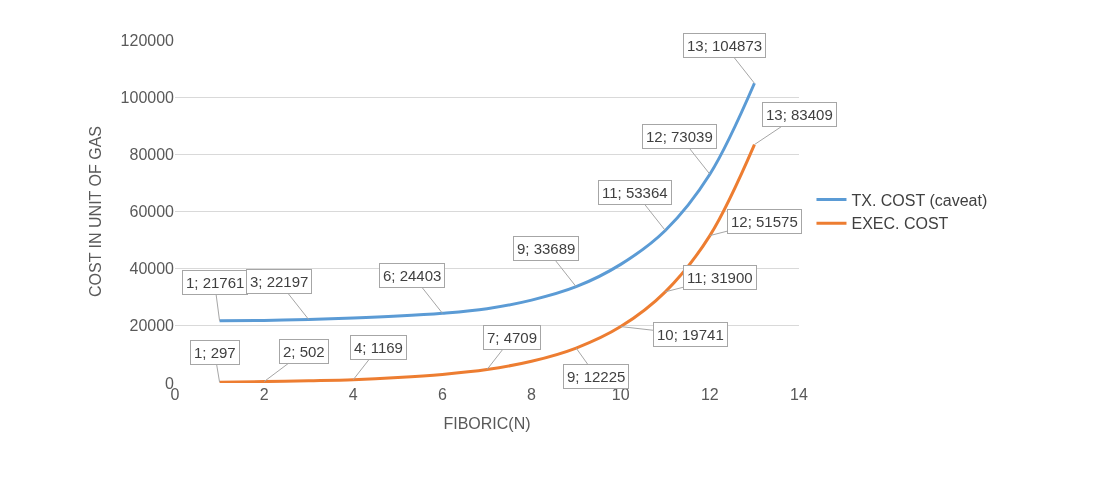 This screenshot has width=1099, height=493. What do you see at coordinates (532, 394) in the screenshot?
I see `x-tick-label: 8` at bounding box center [532, 394].